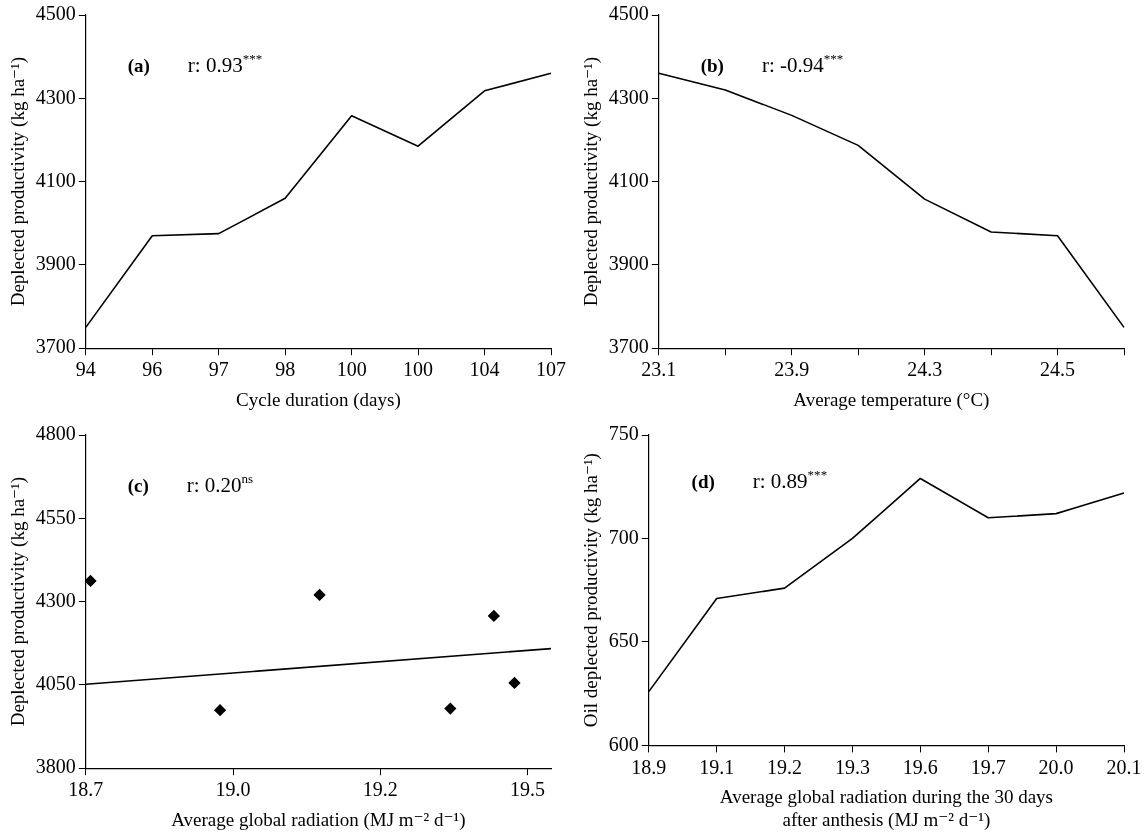  I want to click on x-tick-label: 24.3, so click(925, 369).